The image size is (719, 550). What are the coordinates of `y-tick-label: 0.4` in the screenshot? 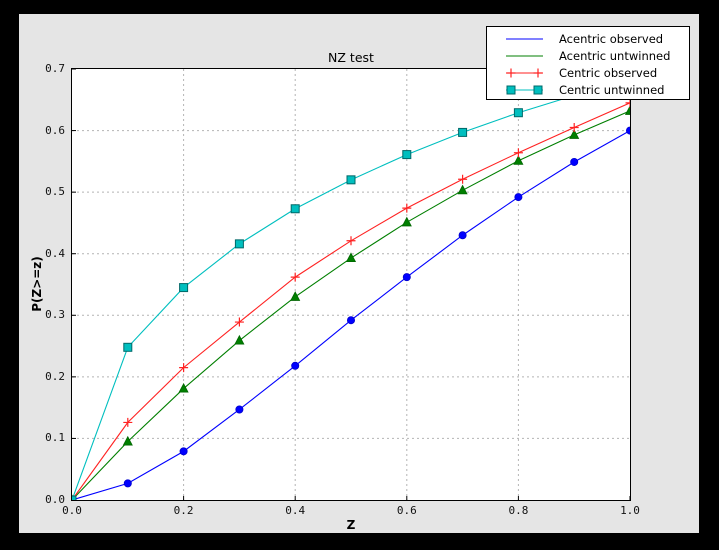 It's located at (55, 253).